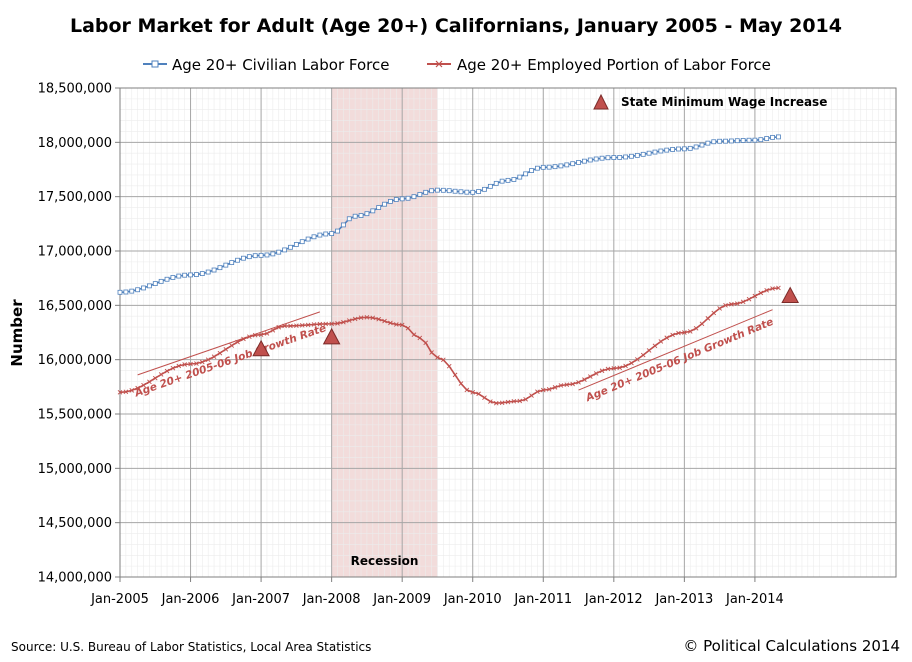  I want to click on x-tick-label: Jan-2006, so click(190, 599).